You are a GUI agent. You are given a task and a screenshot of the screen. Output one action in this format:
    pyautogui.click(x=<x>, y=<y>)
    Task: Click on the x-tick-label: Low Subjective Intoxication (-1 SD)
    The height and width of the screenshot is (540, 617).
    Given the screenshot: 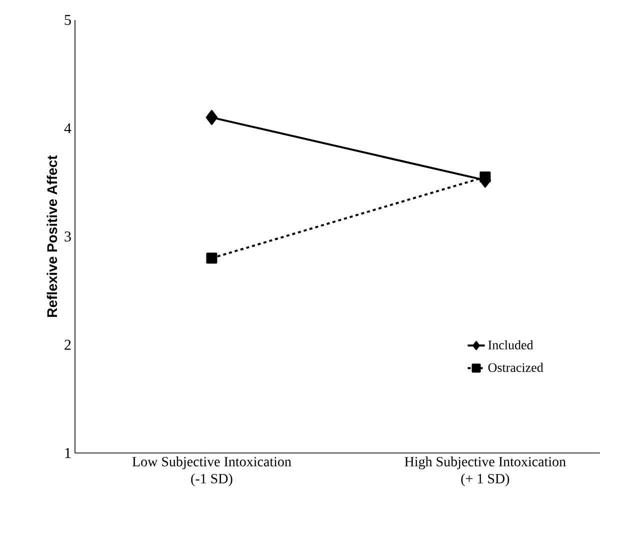 What is the action you would take?
    pyautogui.click(x=212, y=471)
    